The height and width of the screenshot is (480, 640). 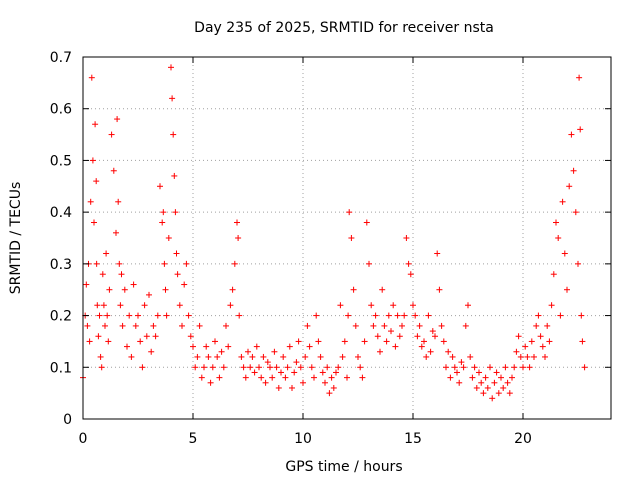 I want to click on y-tick-label: 0.7, so click(x=61, y=58).